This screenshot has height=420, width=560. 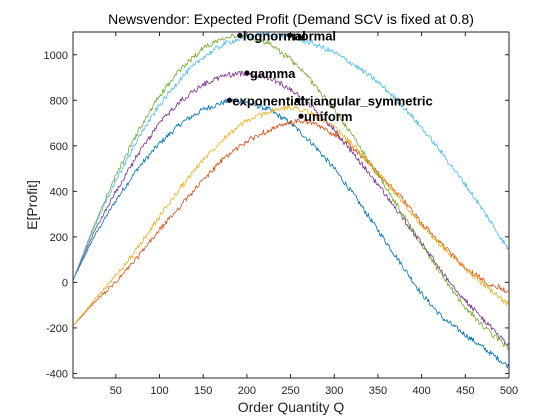 I want to click on annotation-label: exponential, so click(x=268, y=100).